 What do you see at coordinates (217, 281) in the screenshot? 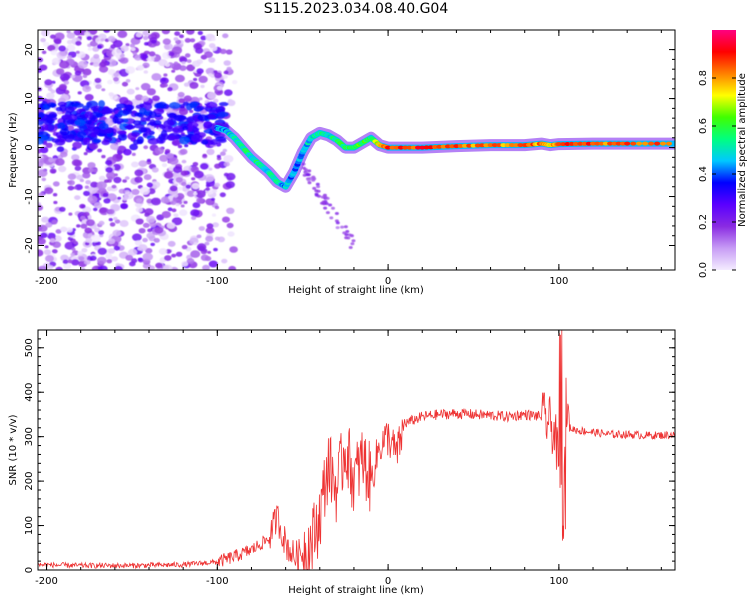
I see `x-tick-label: -100` at bounding box center [217, 281].